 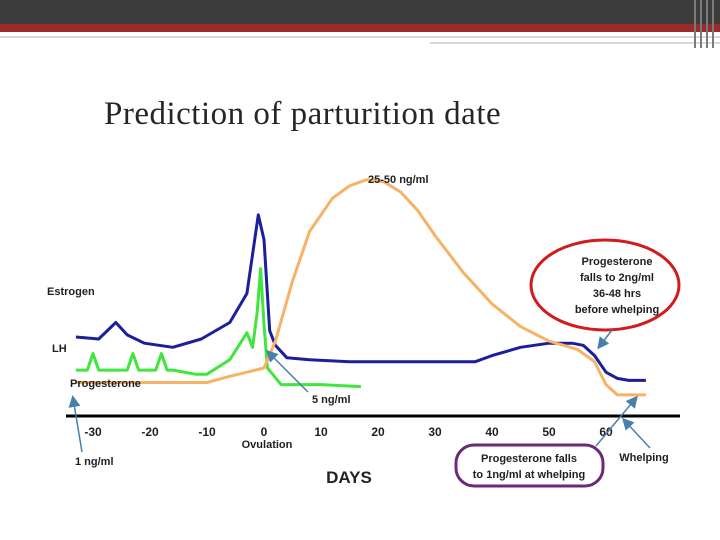 What do you see at coordinates (264, 432) in the screenshot?
I see `x-tick-label: 0` at bounding box center [264, 432].